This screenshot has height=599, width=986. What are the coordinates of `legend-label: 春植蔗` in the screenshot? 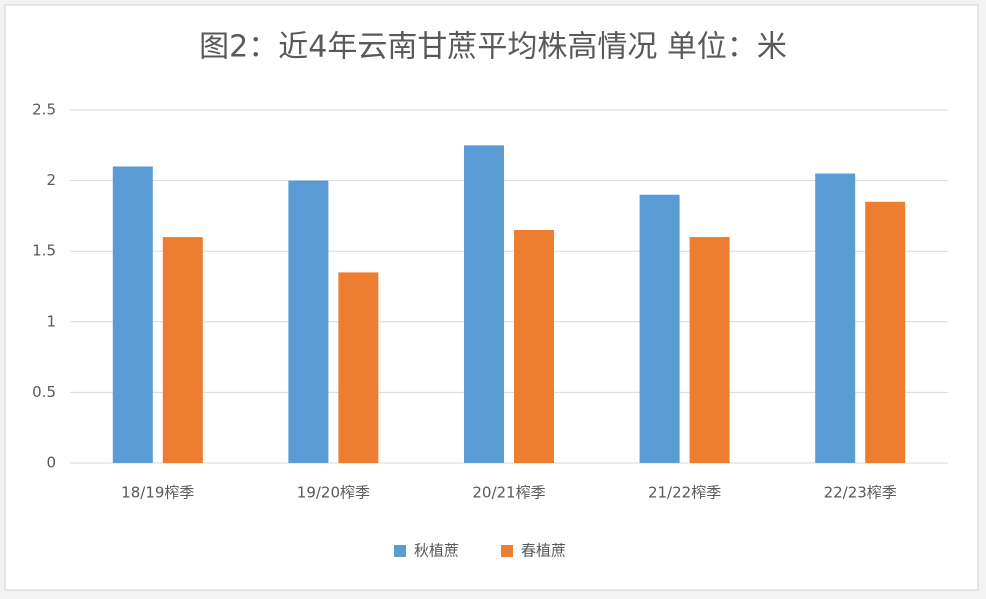 It's located at (543, 551).